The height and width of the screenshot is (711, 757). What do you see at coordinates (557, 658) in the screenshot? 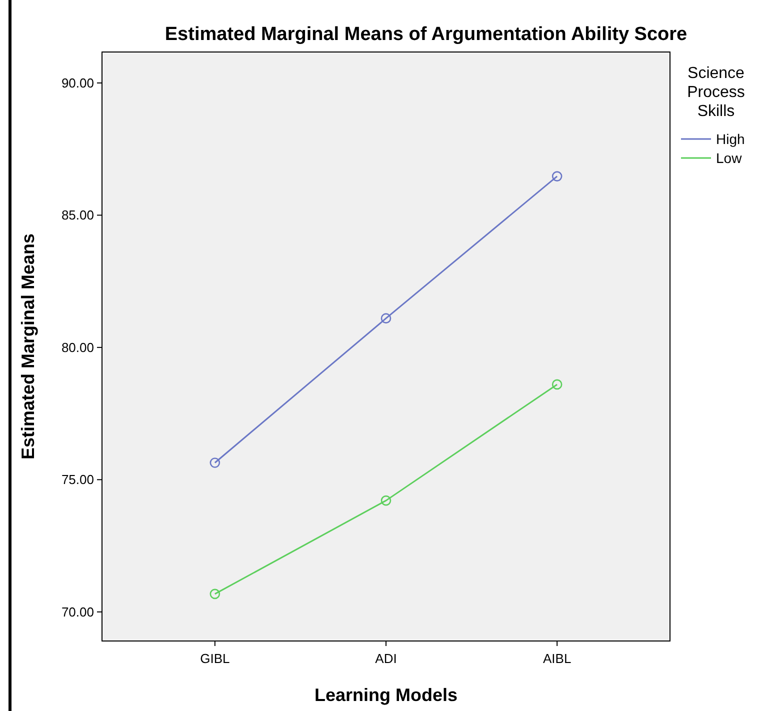
I see `x-tick-label: AIBL` at bounding box center [557, 658].